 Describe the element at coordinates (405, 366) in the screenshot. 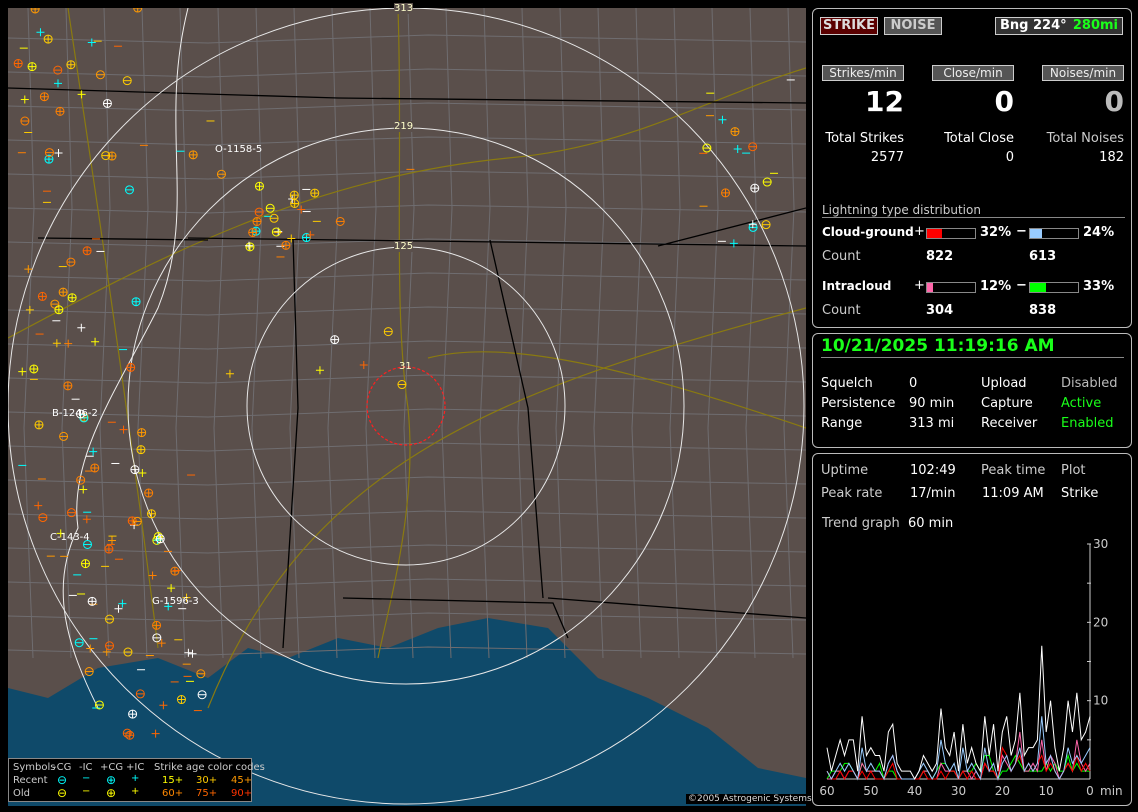

I see `ring-label: 31` at that location.